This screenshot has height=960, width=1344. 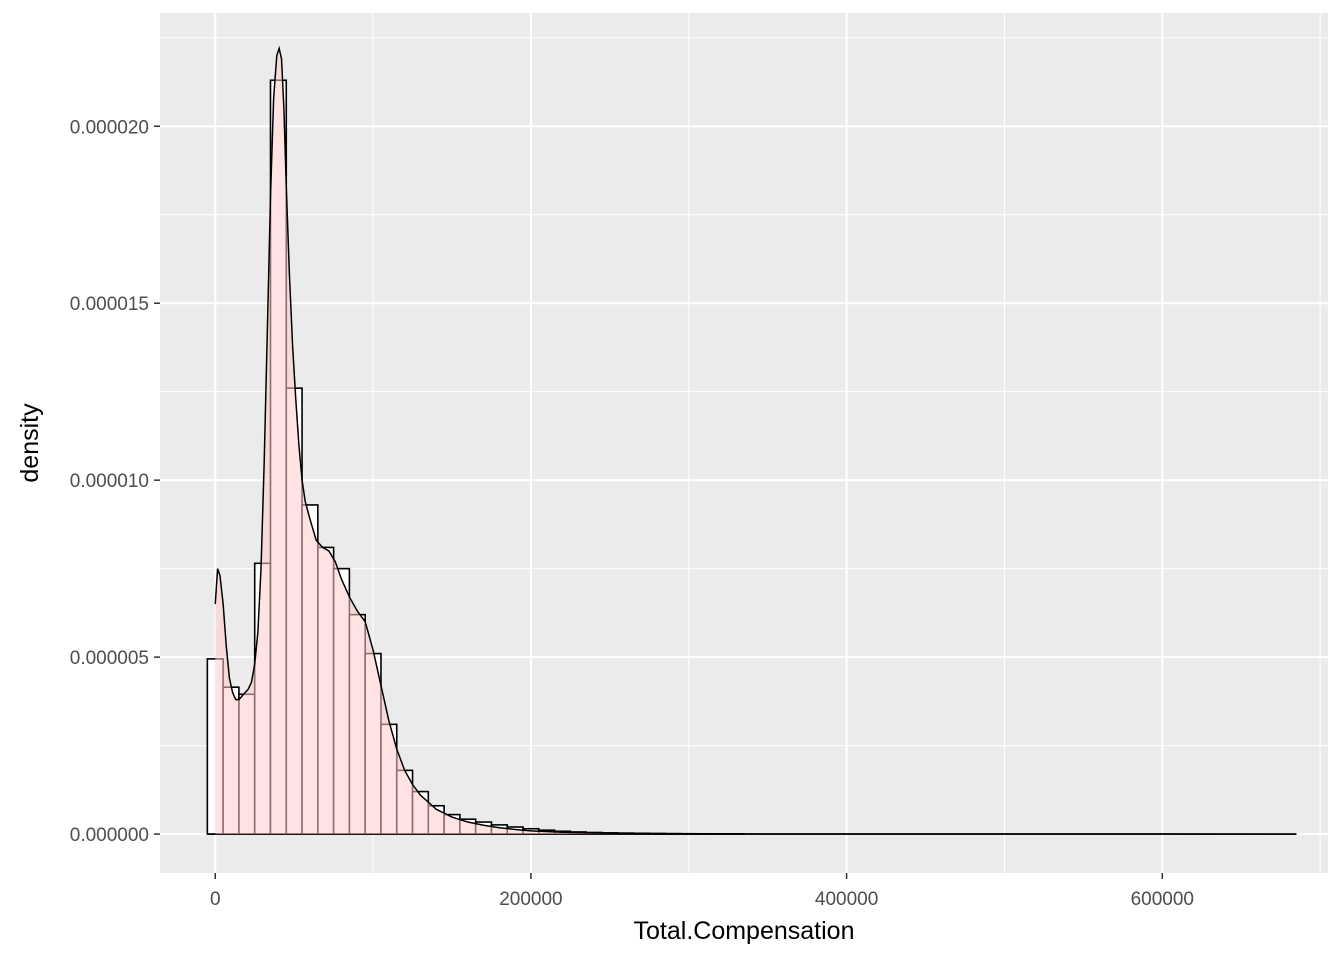 I want to click on y-tick-label: 0.000005, so click(x=109, y=658).